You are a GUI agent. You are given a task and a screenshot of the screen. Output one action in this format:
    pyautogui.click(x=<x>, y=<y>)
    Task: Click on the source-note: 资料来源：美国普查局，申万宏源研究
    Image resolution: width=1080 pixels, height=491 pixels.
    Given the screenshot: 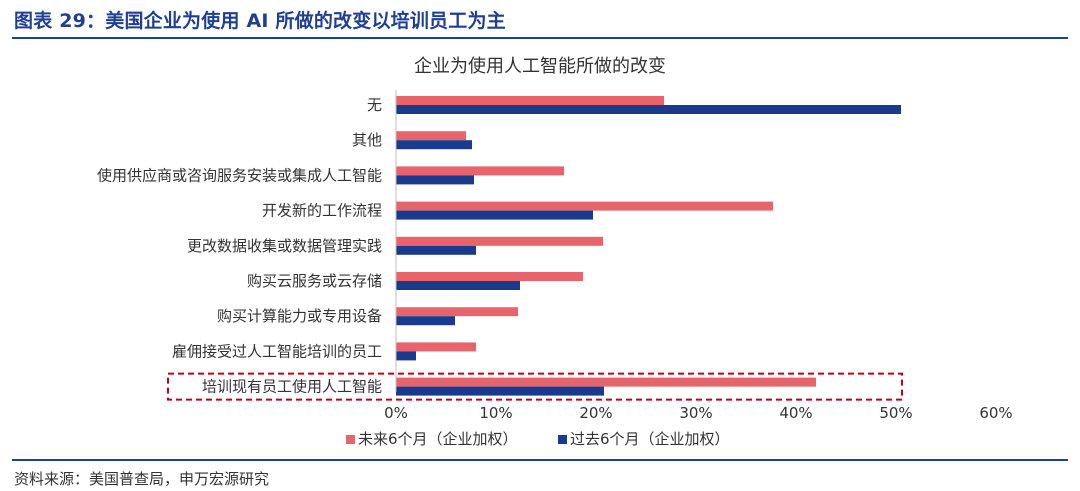 What is the action you would take?
    pyautogui.click(x=142, y=479)
    